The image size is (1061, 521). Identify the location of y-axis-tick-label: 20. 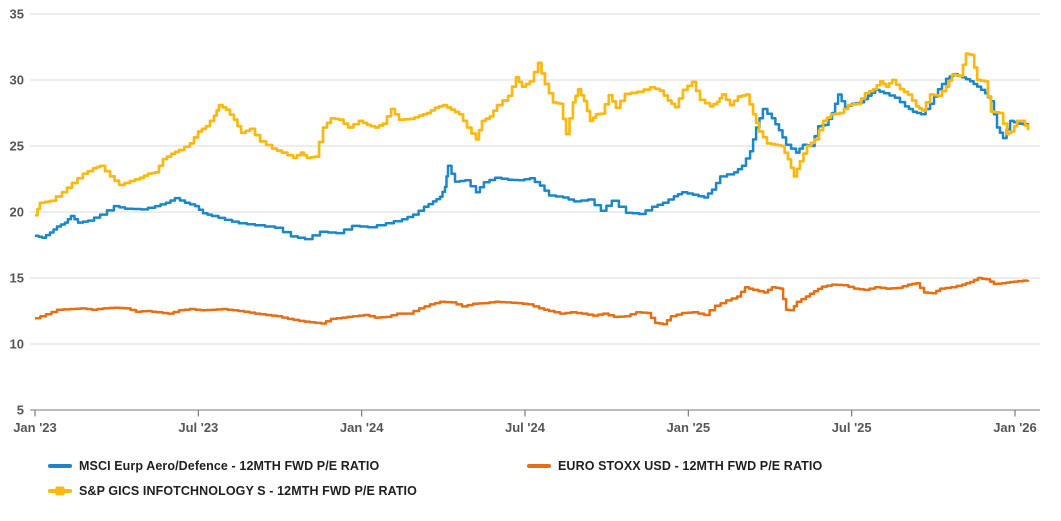
(17, 212).